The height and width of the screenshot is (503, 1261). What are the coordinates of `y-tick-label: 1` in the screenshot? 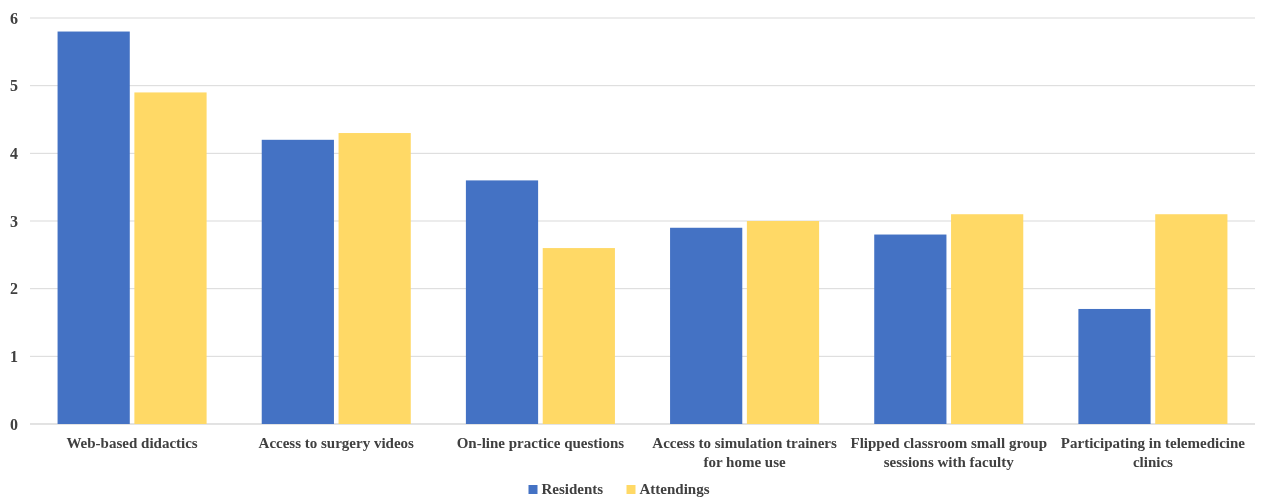 It's located at (14, 356).